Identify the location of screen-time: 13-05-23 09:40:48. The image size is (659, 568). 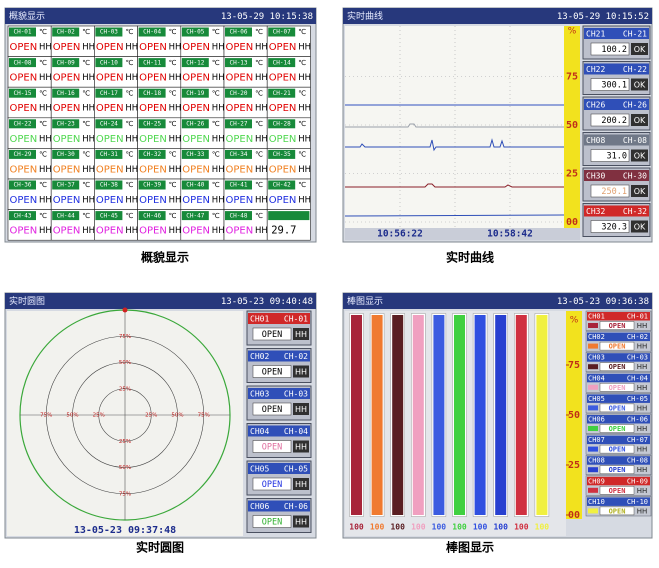
(267, 302).